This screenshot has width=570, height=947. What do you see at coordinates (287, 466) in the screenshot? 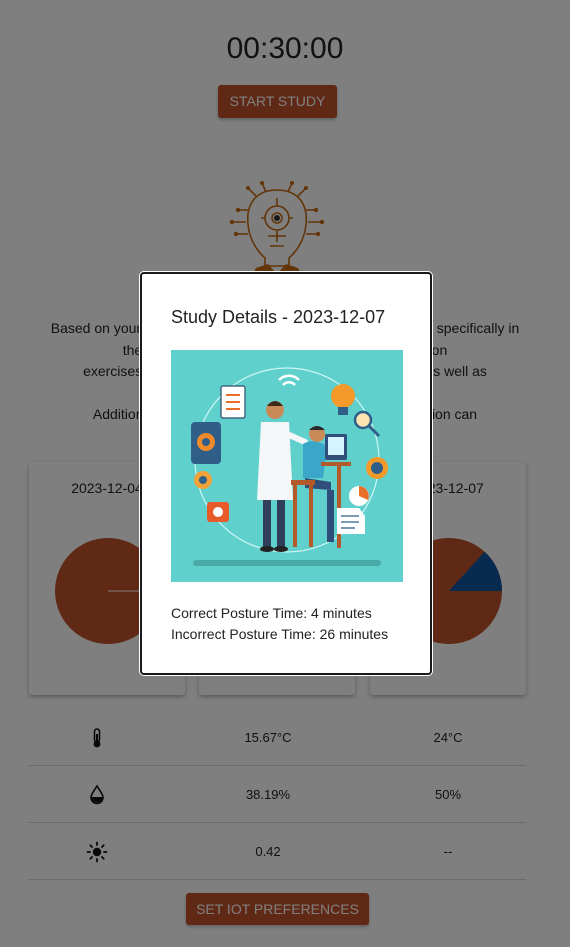
I see `posture-illustration` at bounding box center [287, 466].